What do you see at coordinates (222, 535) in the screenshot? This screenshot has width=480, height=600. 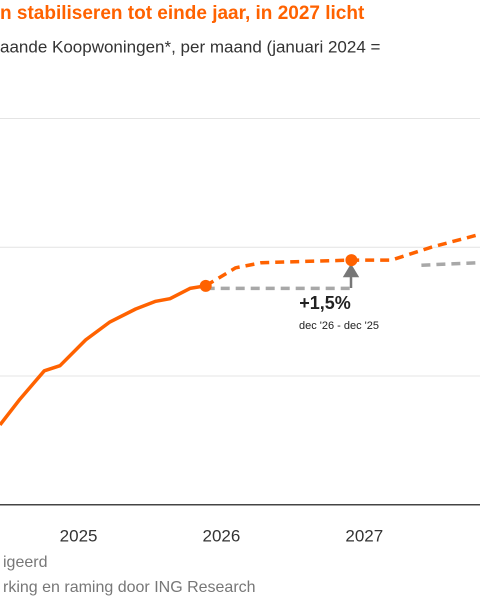 I see `x-tick-label: 2026` at bounding box center [222, 535].